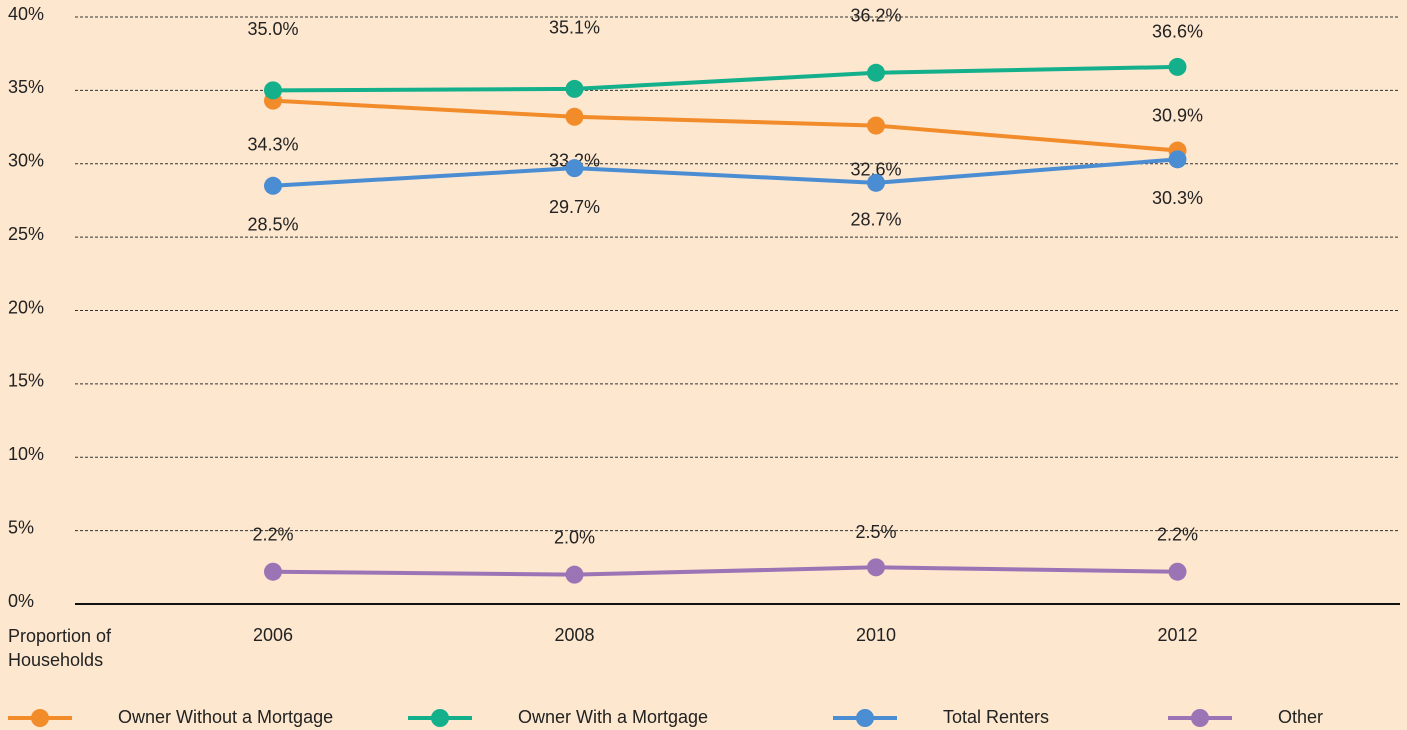  Describe the element at coordinates (1177, 198) in the screenshot. I see `data-label: 30.3%` at that location.